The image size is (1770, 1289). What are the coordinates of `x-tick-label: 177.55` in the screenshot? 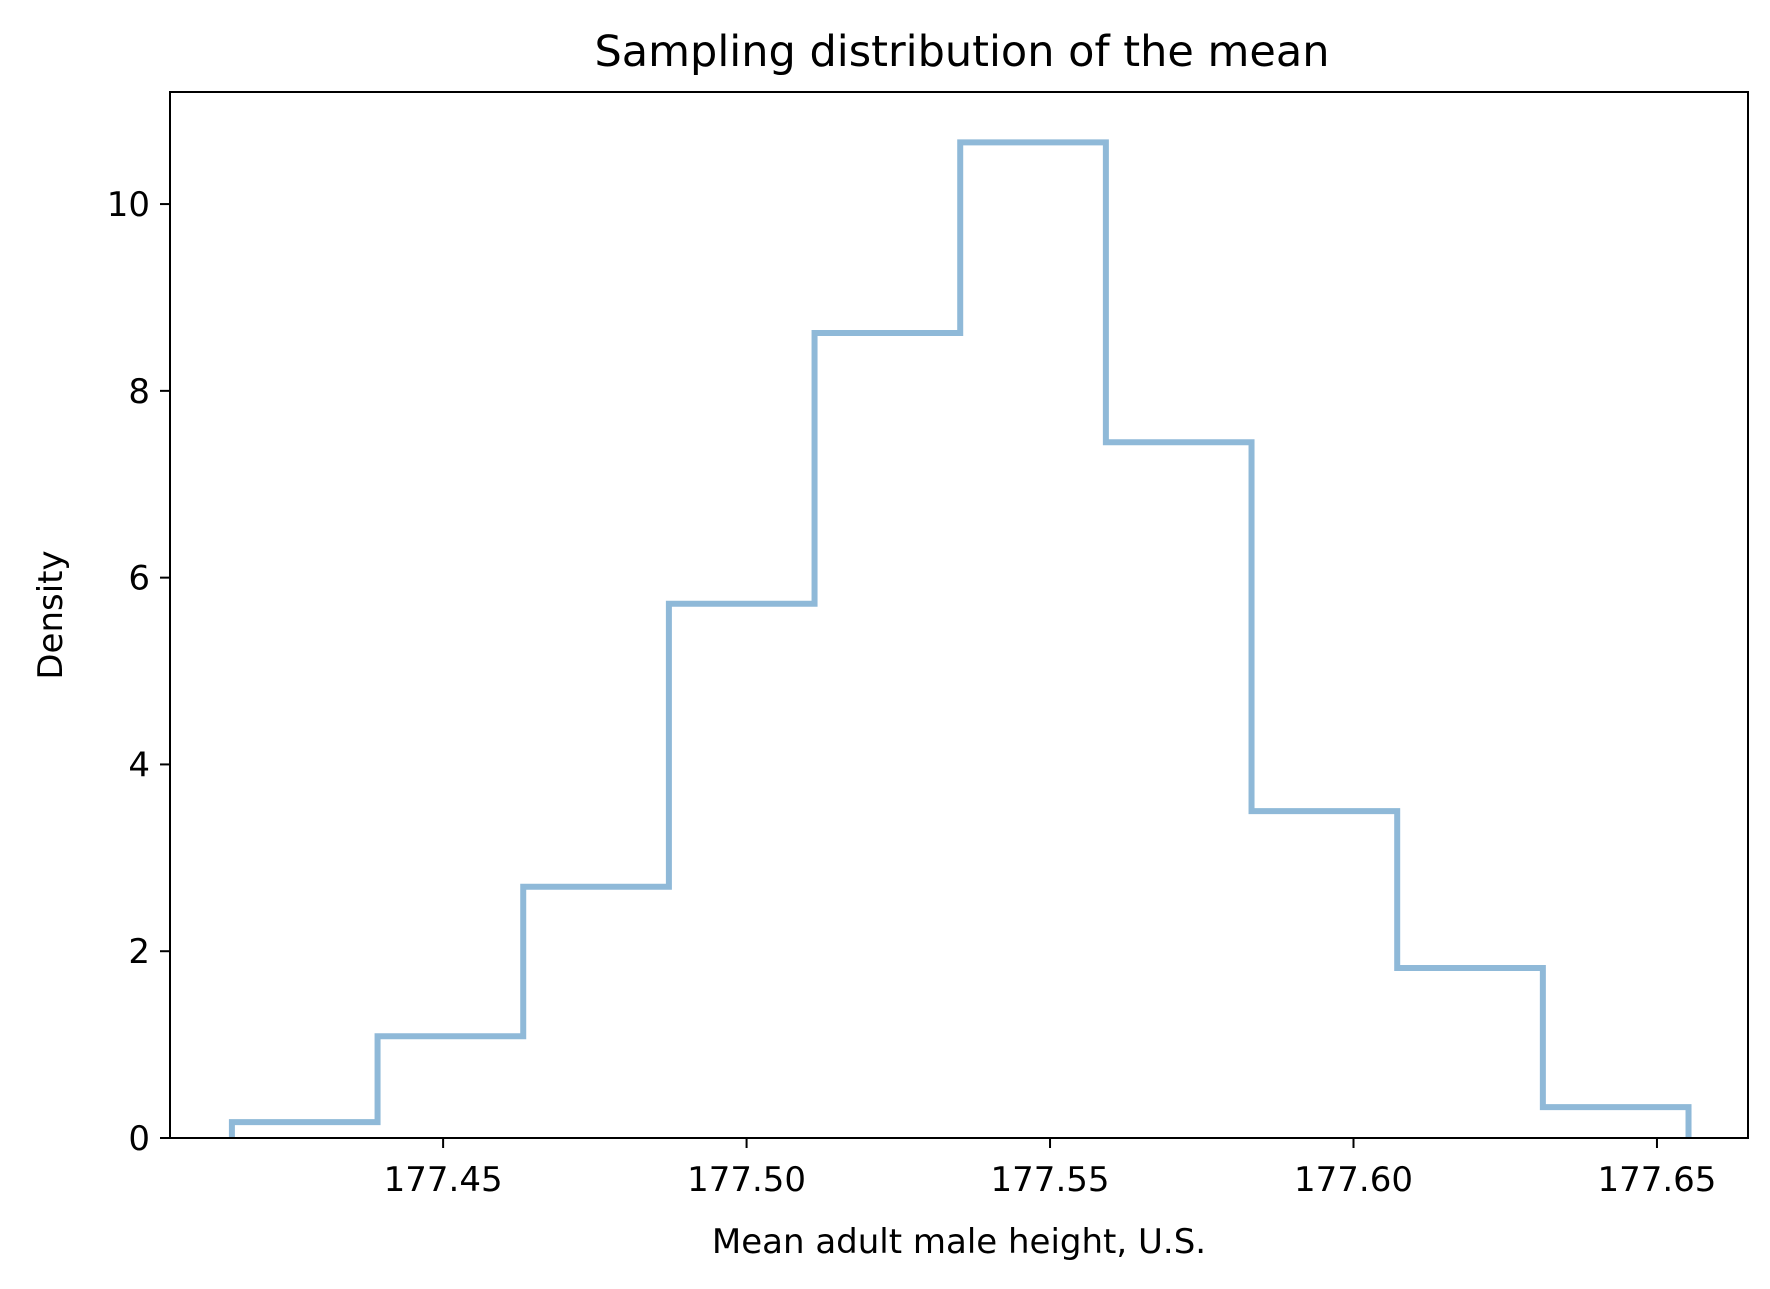 It's located at (1050, 1180).